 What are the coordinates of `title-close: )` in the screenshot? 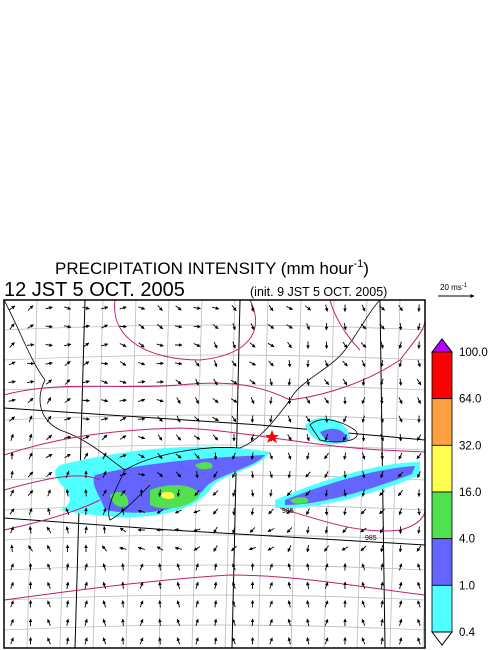 It's located at (366, 268).